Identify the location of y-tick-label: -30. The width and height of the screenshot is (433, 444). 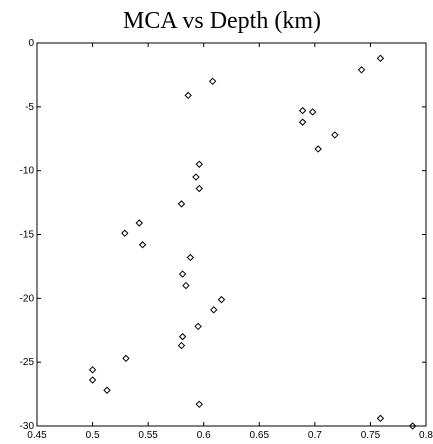
(27, 426).